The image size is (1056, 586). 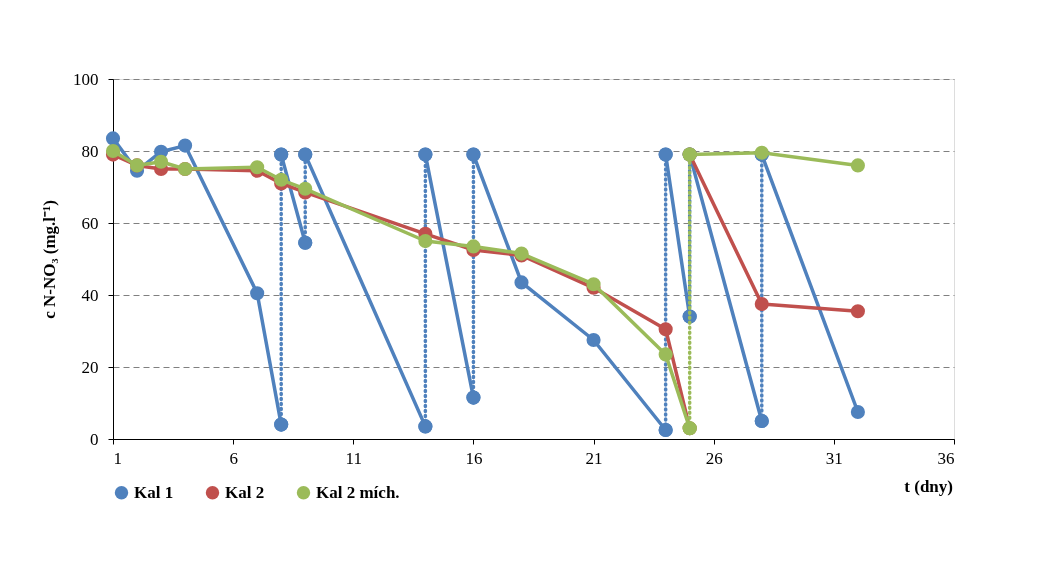 I want to click on y-tick-label: 40, so click(x=90, y=295).